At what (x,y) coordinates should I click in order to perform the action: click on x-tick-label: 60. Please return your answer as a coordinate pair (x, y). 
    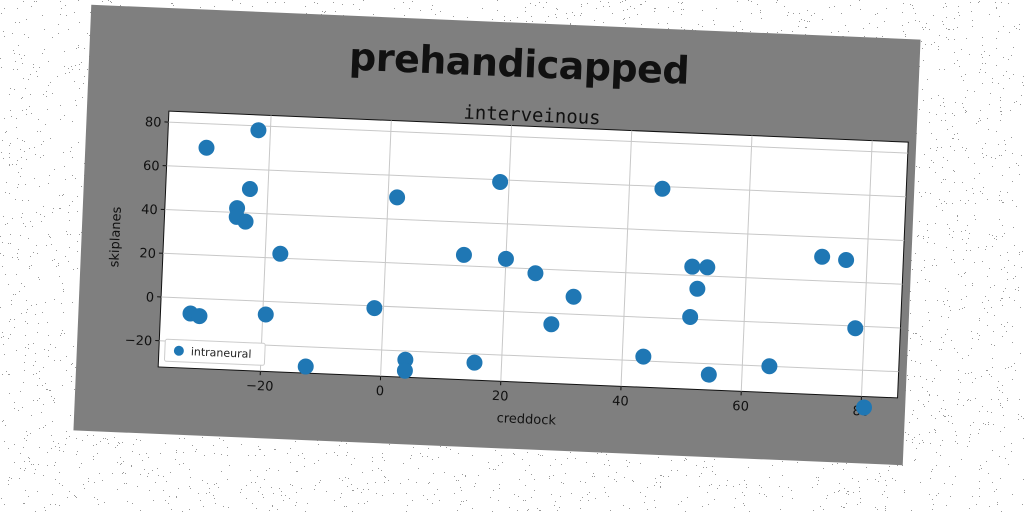
    Looking at the image, I should click on (740, 407).